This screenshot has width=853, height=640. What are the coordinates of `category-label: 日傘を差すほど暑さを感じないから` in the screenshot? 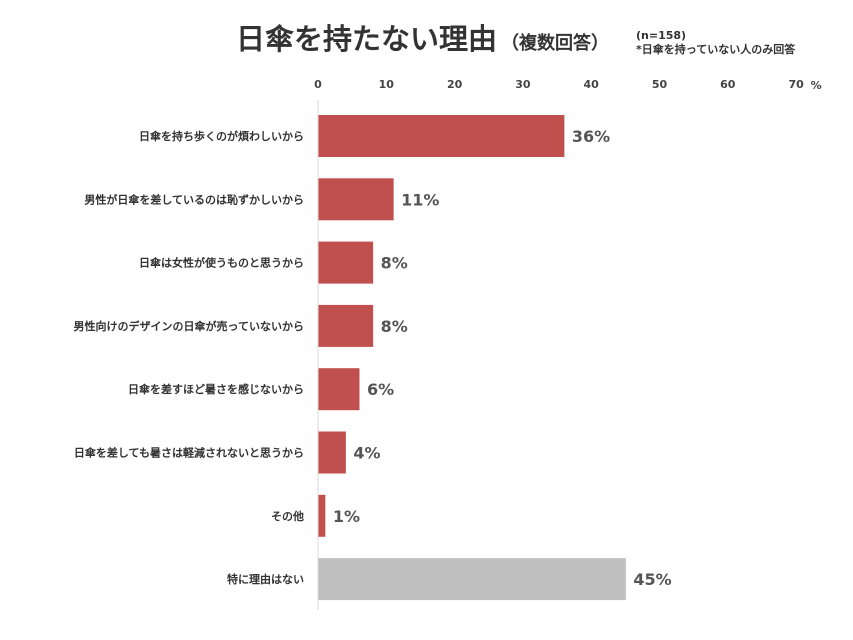 It's located at (216, 389).